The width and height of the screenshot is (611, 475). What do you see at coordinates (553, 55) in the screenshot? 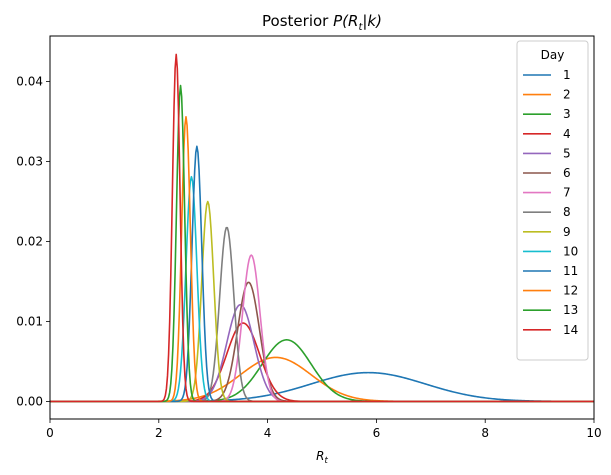
I see `legend-title: Day` at bounding box center [553, 55].